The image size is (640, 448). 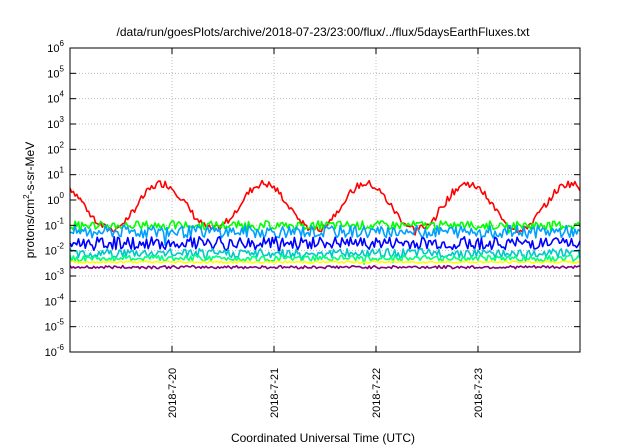 What do you see at coordinates (55, 300) in the screenshot?
I see `y-tick-label: 10⁻⁴` at bounding box center [55, 300].